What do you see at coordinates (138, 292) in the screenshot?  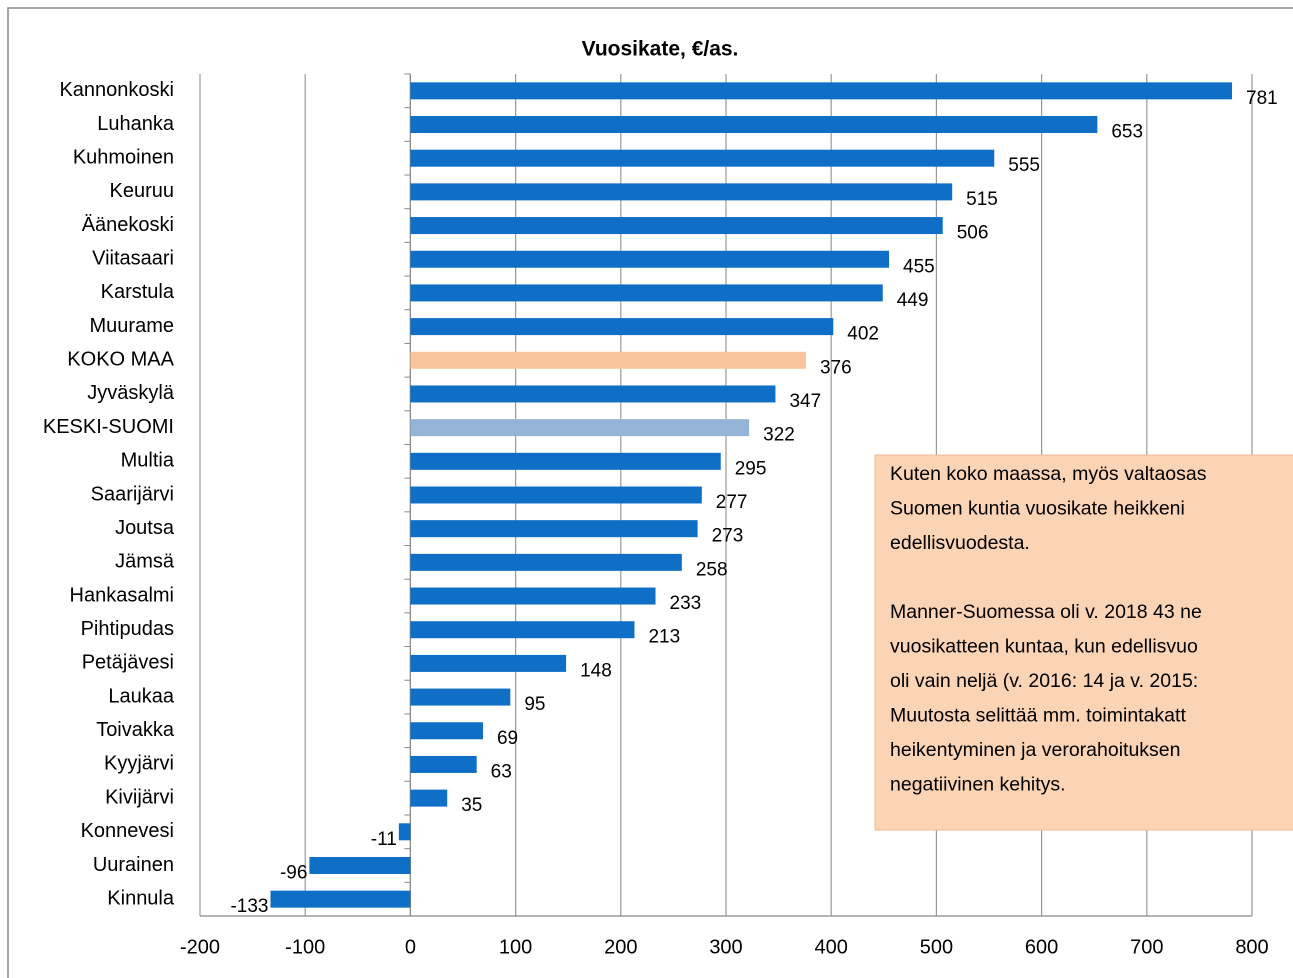 I see `y-tick-label: Karstula` at bounding box center [138, 292].